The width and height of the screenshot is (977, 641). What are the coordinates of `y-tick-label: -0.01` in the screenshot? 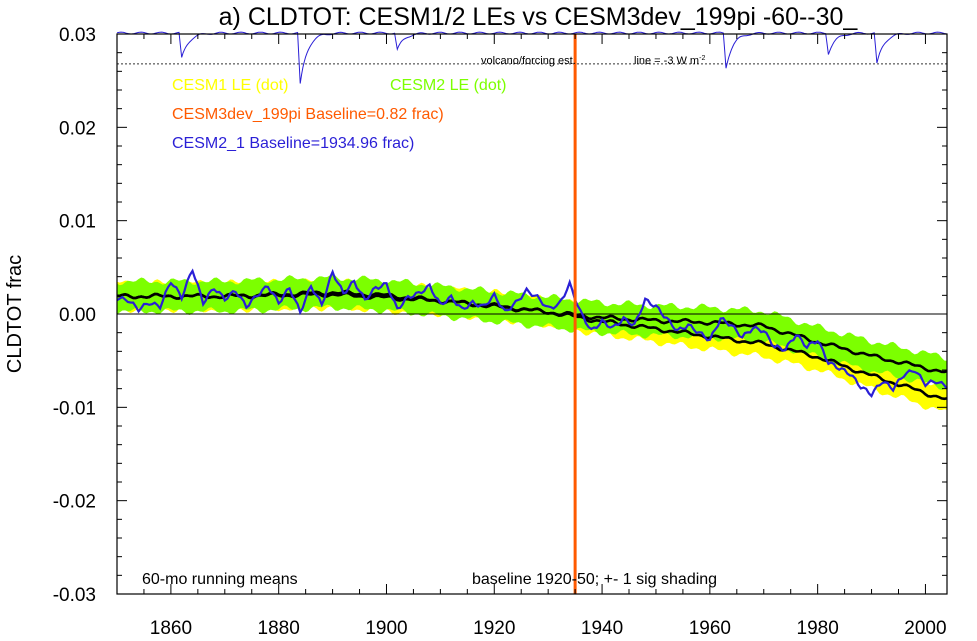 It's located at (74, 408).